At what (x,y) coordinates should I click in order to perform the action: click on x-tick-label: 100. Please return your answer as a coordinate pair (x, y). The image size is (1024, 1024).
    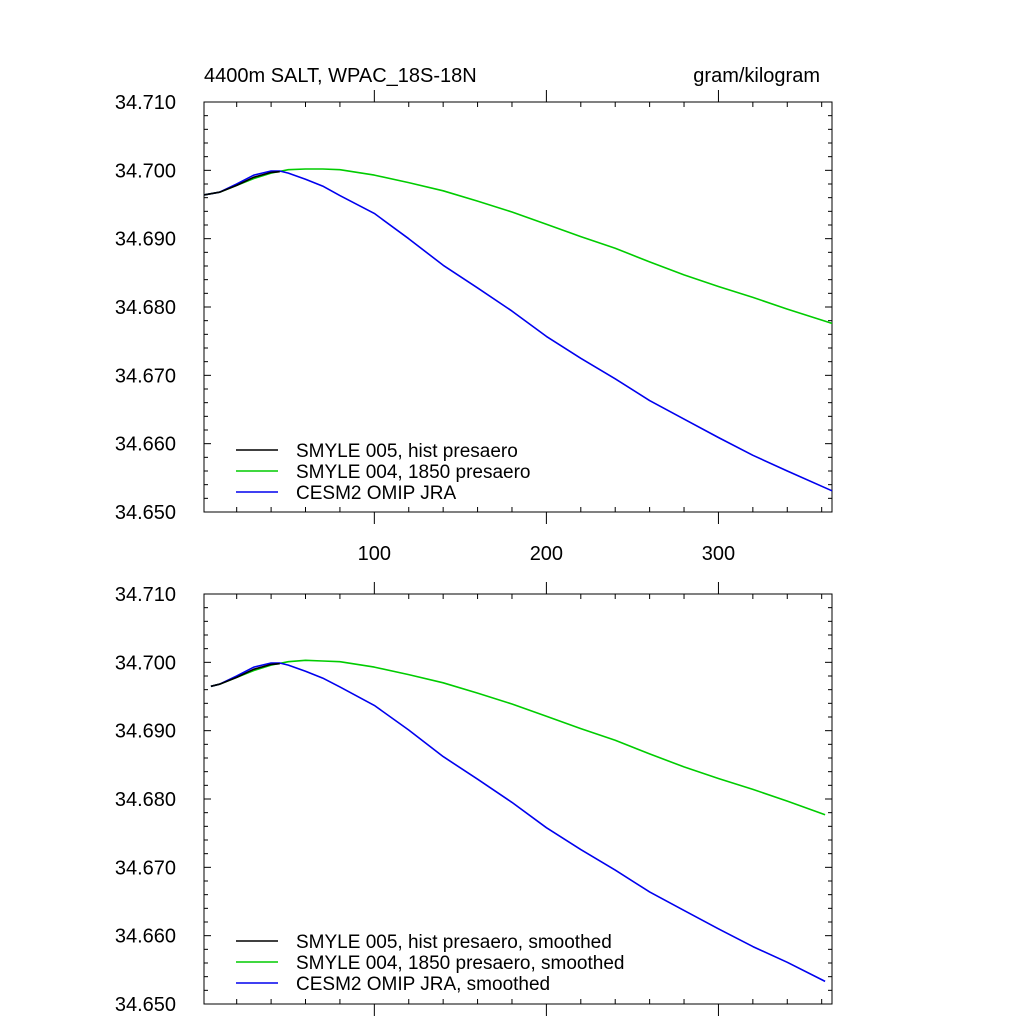
    Looking at the image, I should click on (374, 554).